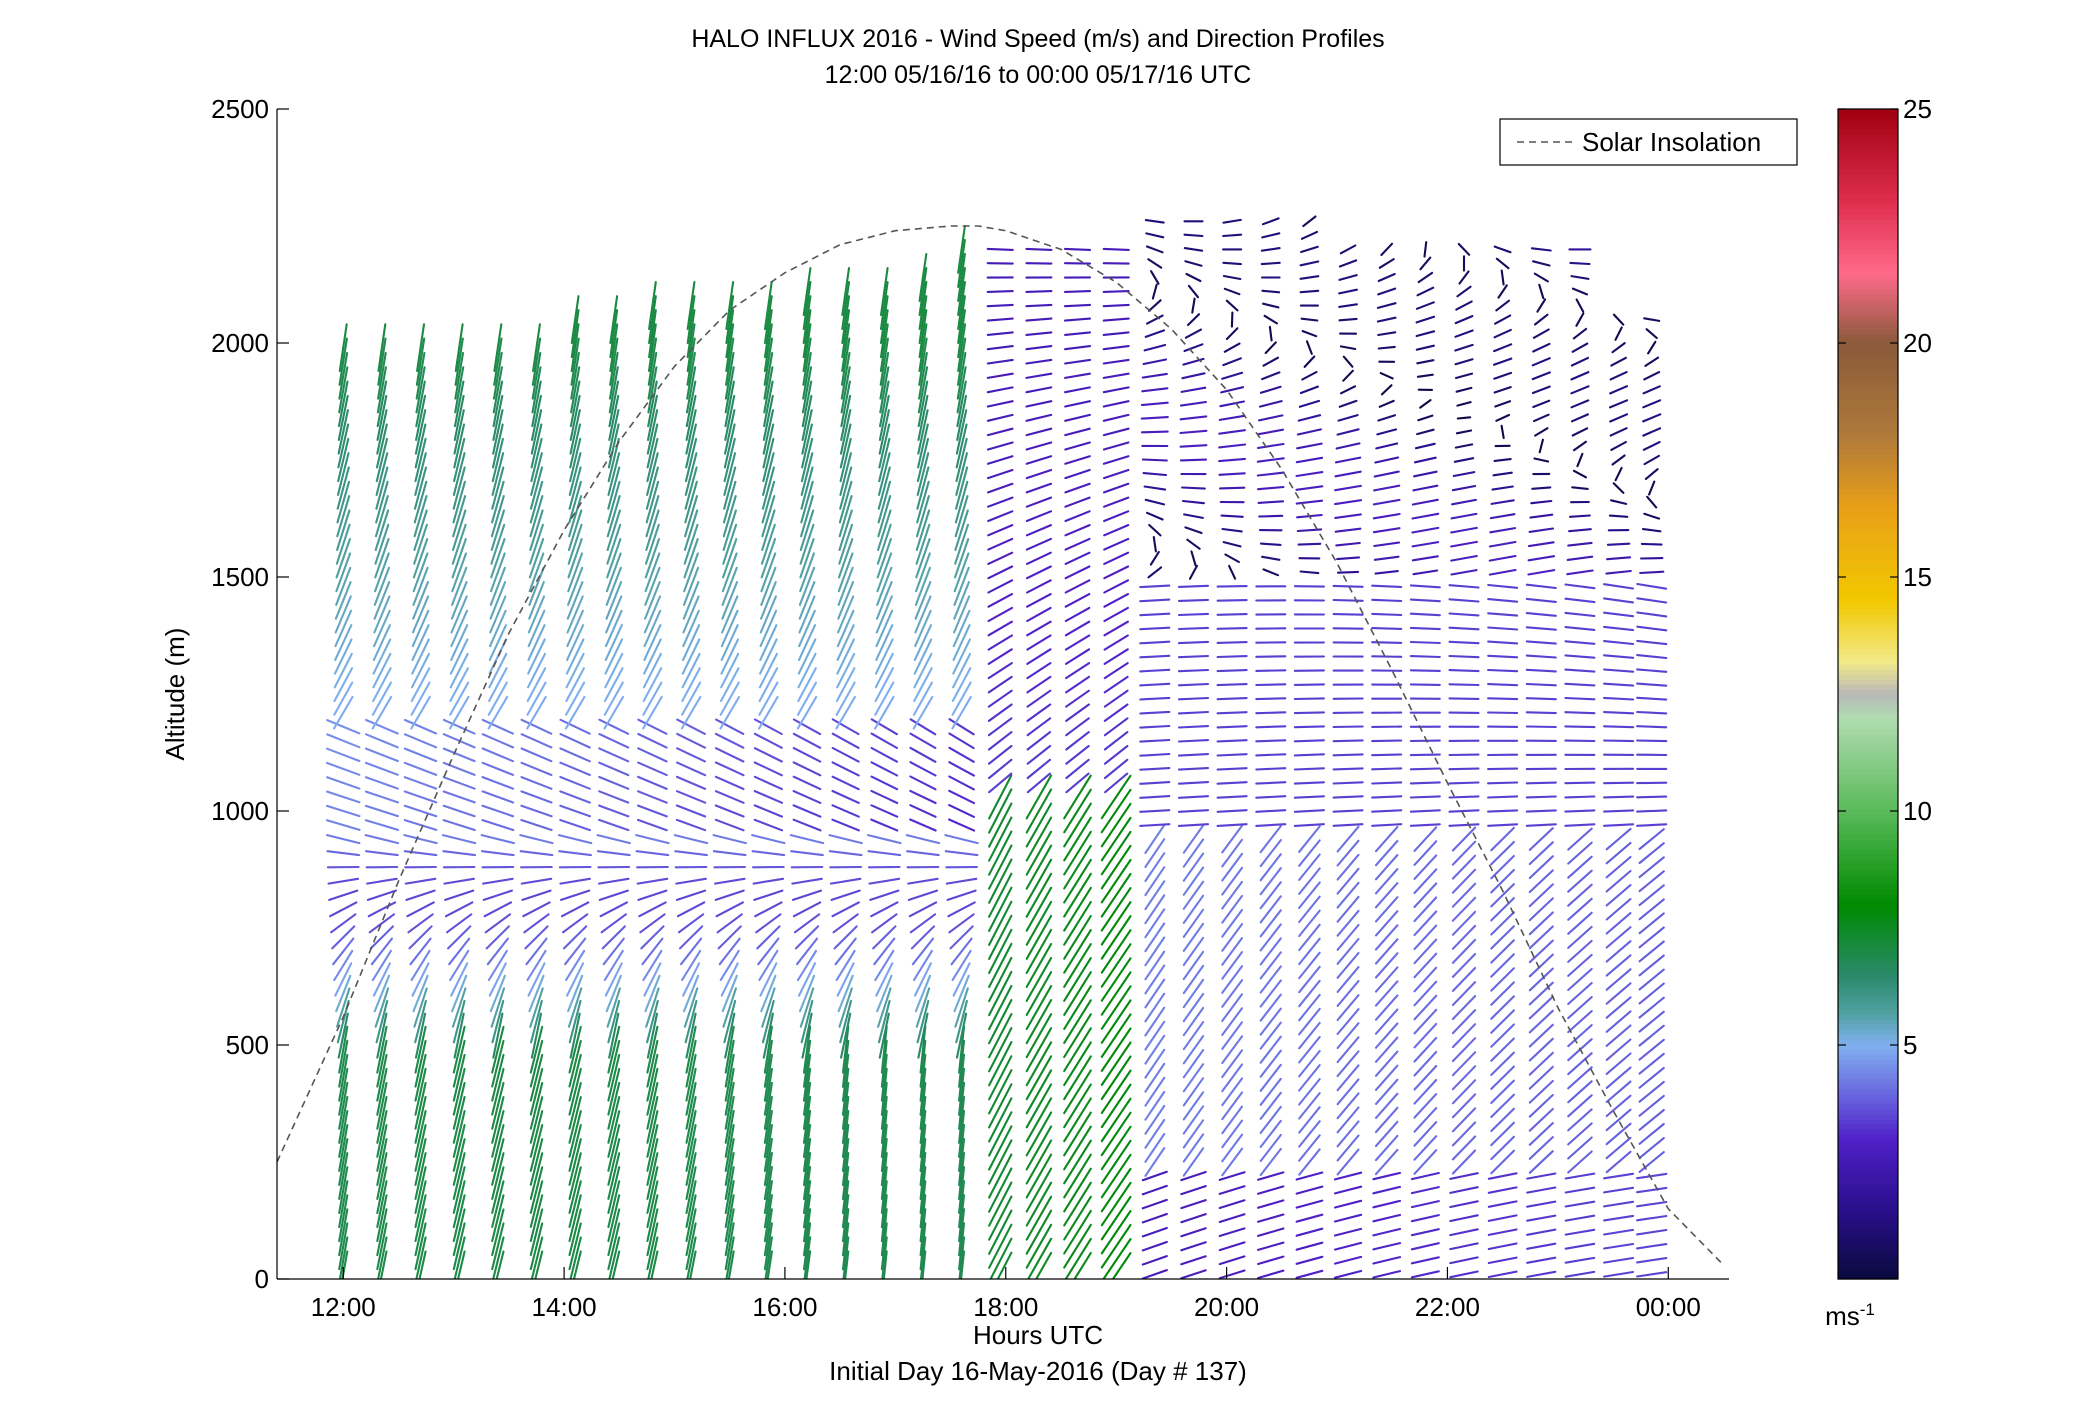 The width and height of the screenshot is (2098, 1425). What do you see at coordinates (343, 1307) in the screenshot?
I see `x-tick-label: 12:00` at bounding box center [343, 1307].